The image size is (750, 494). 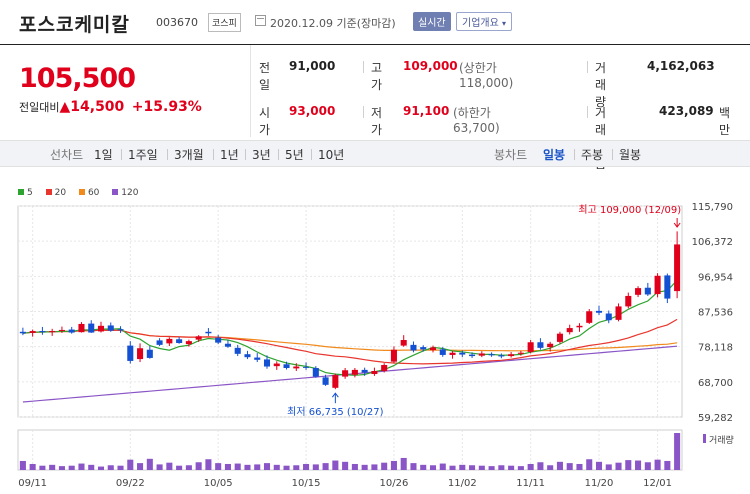 What do you see at coordinates (229, 155) in the screenshot?
I see `tab-1y: 1년` at bounding box center [229, 155].